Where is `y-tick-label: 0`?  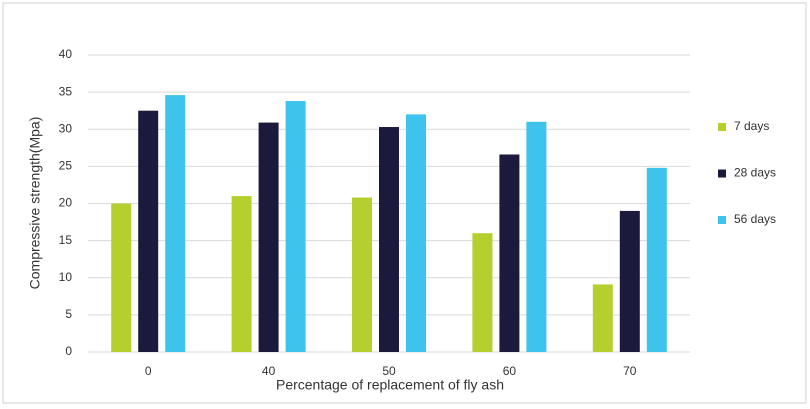
y-tick-label: 0 is located at coordinates (68, 351).